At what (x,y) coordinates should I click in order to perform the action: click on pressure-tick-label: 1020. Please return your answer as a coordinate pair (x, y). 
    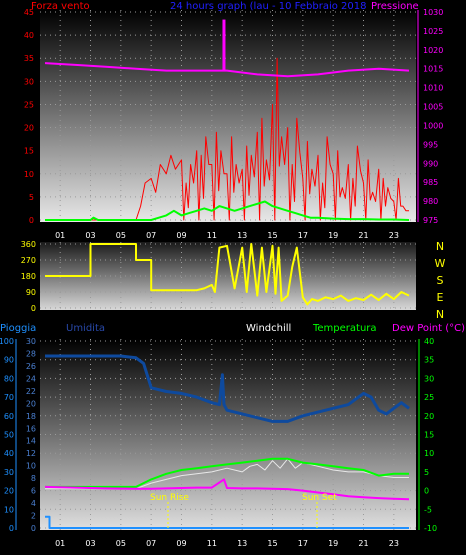
    Looking at the image, I should click on (433, 50).